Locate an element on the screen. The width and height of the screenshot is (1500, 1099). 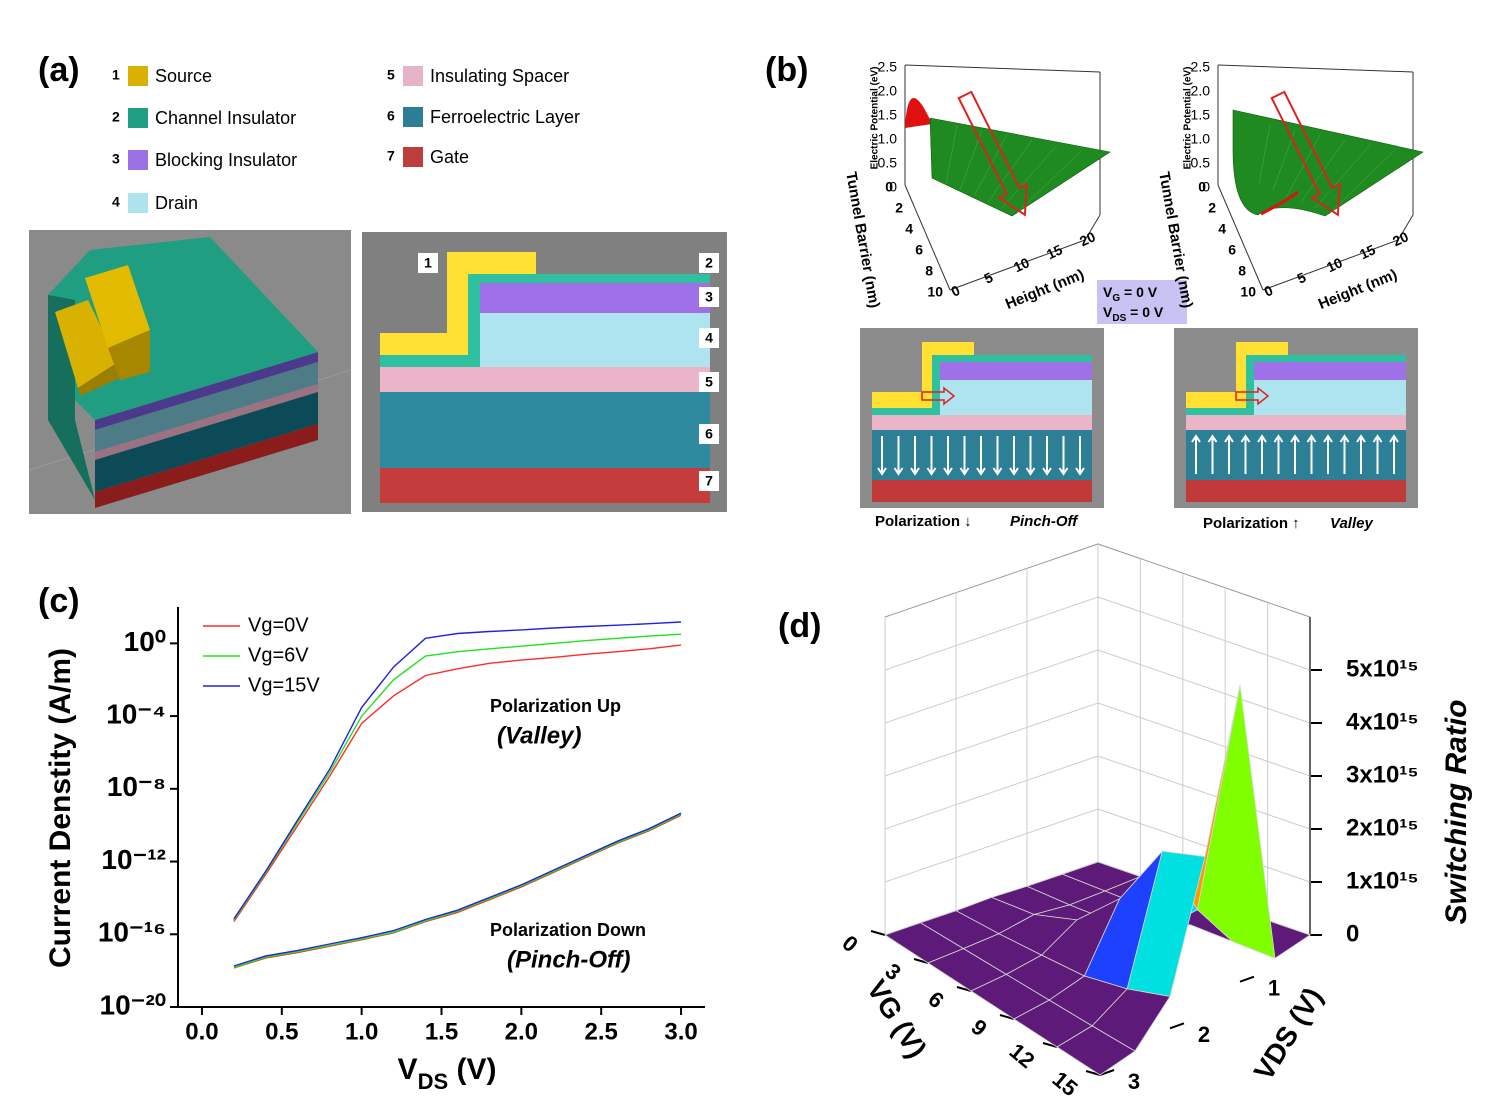
z-tick-label: 4x10¹⁵ is located at coordinates (1382, 721).